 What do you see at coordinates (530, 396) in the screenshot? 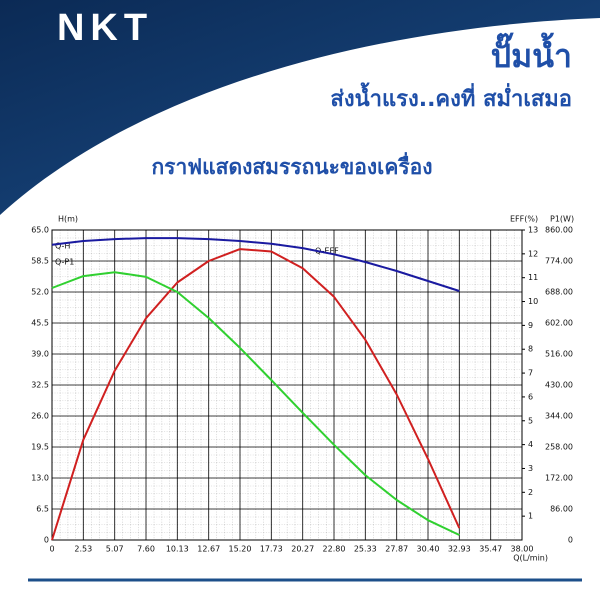
I see `y2-tick-label: 6` at bounding box center [530, 396].